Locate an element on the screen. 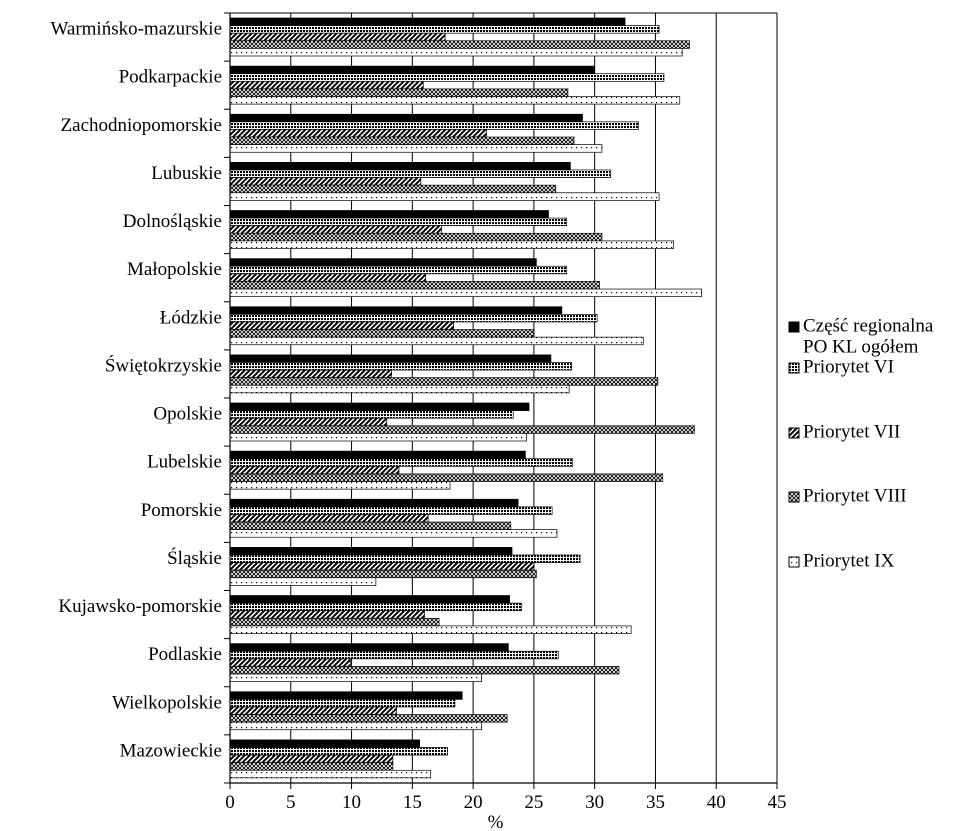 The image size is (978, 831). x-tick-label: 25 is located at coordinates (533, 802).